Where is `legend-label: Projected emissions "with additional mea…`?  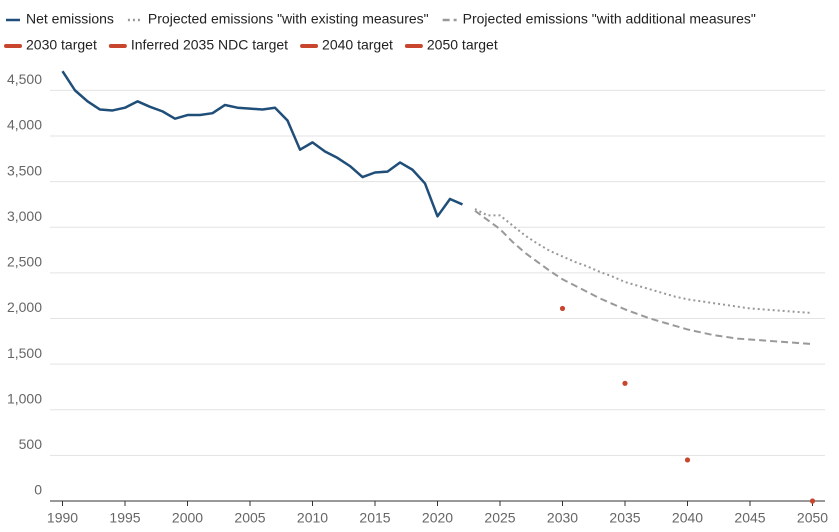
legend-label: Projected emissions "with additional mea… is located at coordinates (609, 19).